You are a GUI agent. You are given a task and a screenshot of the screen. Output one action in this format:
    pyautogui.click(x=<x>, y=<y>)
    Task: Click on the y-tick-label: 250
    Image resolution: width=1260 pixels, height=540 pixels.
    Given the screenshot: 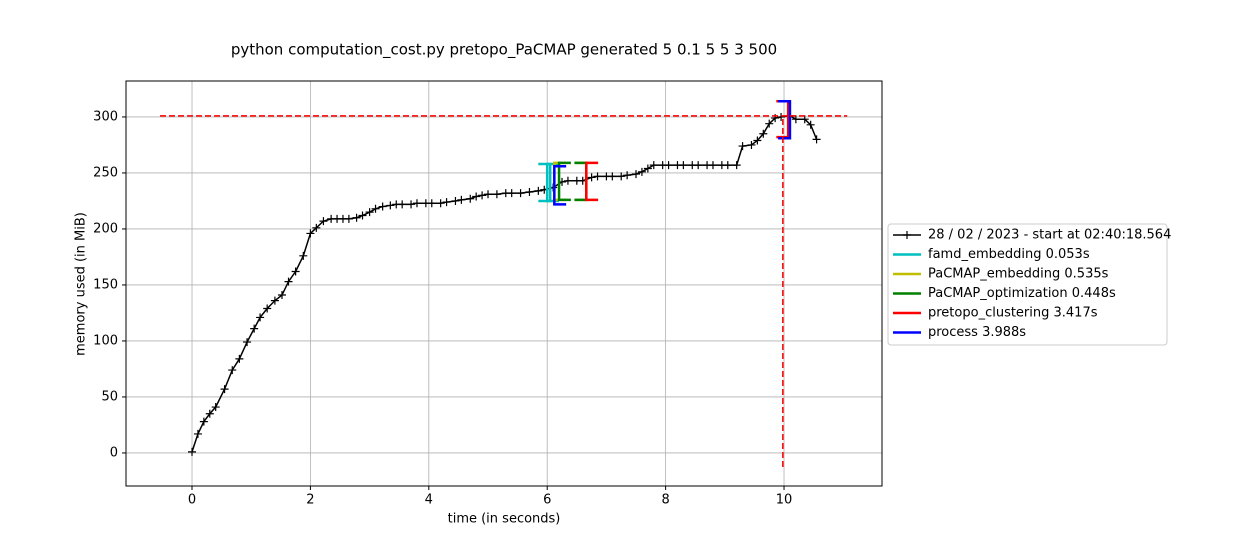 What is the action you would take?
    pyautogui.click(x=105, y=172)
    